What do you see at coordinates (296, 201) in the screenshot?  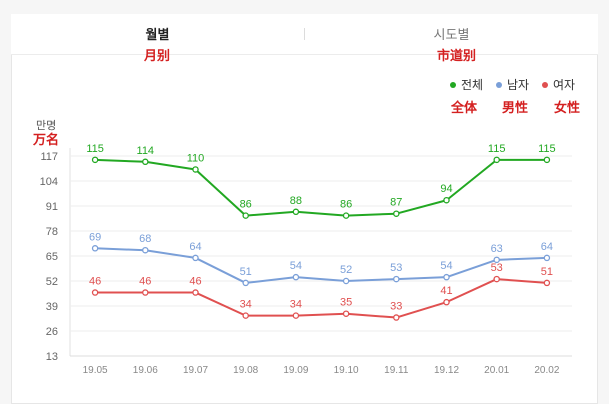 I see `data-label-total: 88` at bounding box center [296, 201].